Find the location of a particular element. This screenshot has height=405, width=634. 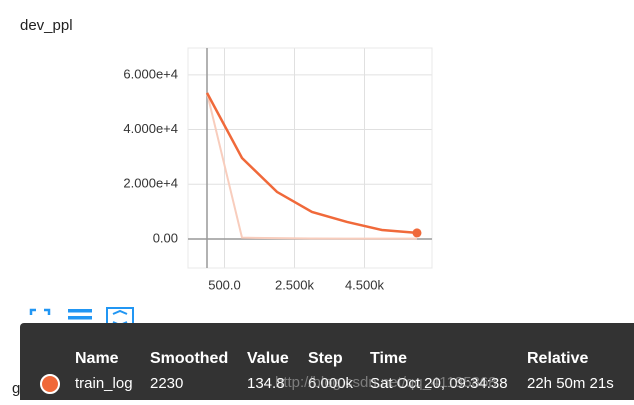

tooltip-header: Smoothed is located at coordinates (189, 358).